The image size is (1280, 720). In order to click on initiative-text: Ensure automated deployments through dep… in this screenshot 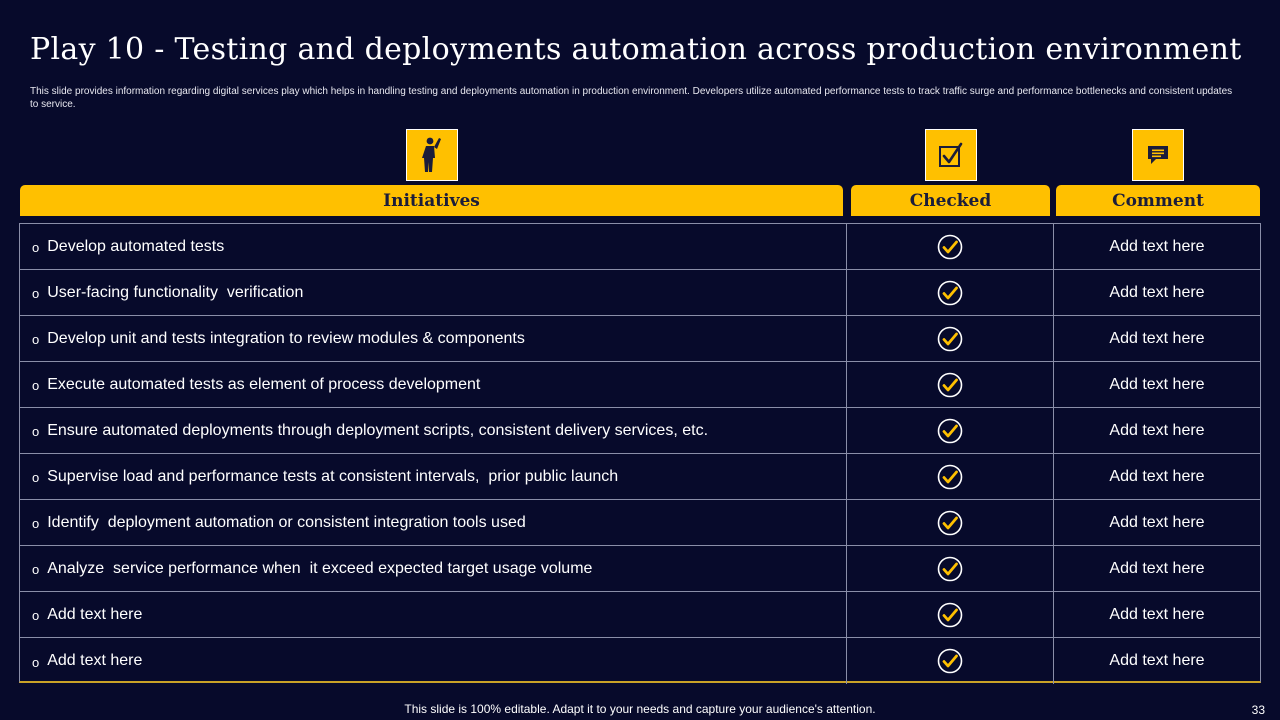, I will do `click(378, 430)`.